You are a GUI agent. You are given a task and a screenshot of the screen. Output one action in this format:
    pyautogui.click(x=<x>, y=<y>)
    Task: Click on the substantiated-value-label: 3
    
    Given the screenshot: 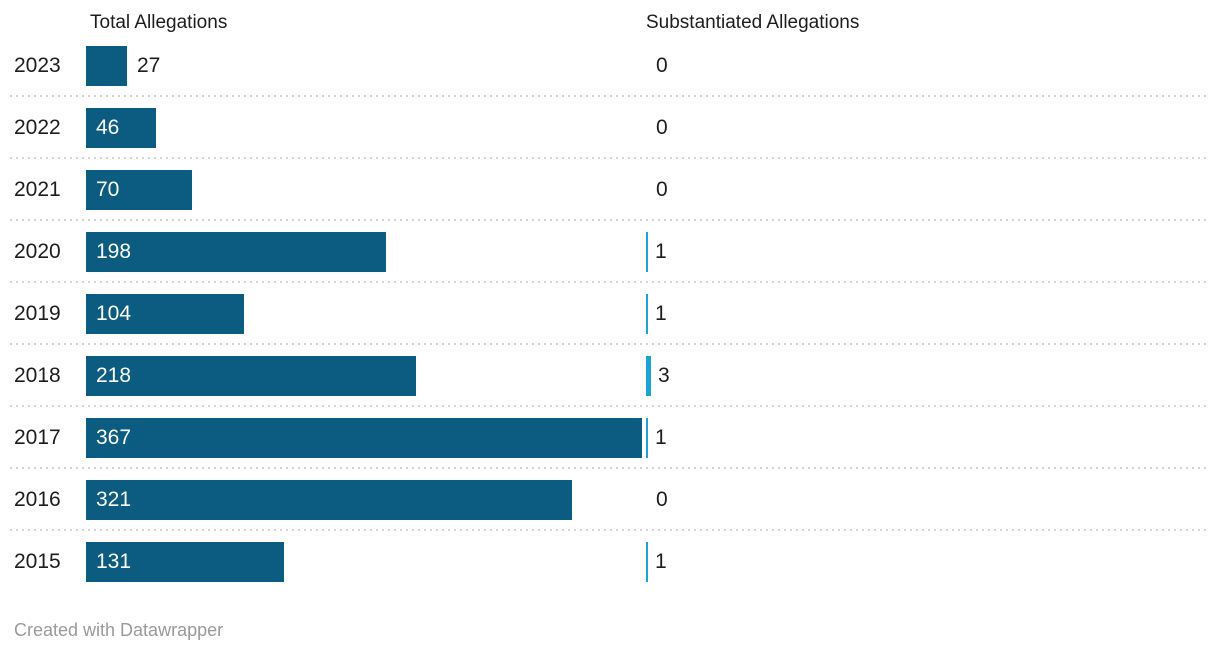 What is the action you would take?
    pyautogui.click(x=664, y=375)
    